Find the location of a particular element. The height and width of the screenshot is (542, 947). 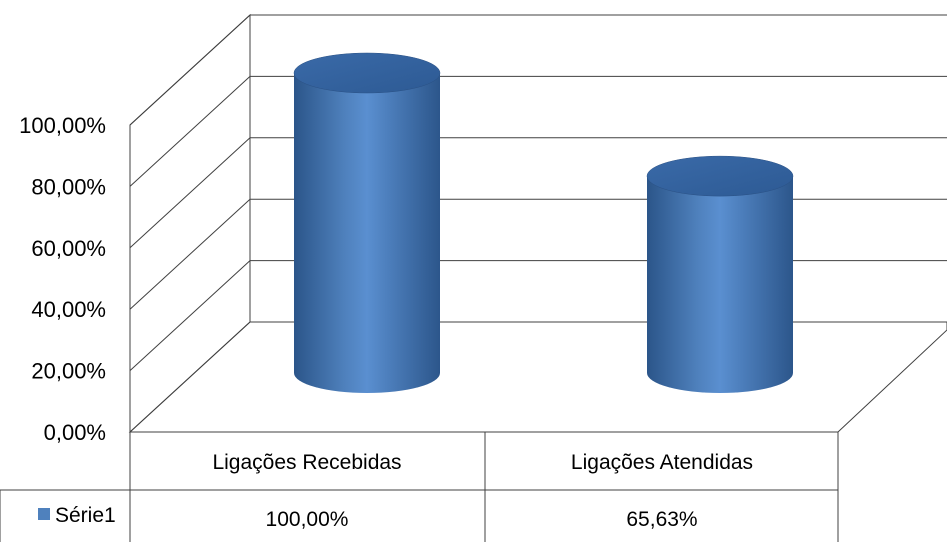

legend-swatch is located at coordinates (44, 514).